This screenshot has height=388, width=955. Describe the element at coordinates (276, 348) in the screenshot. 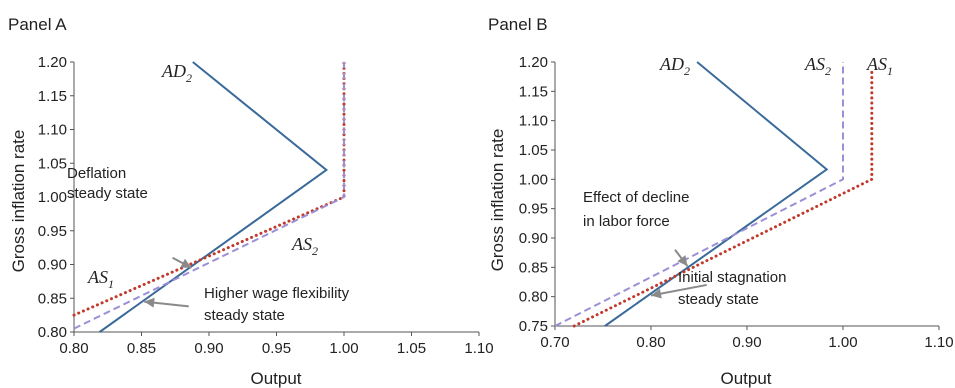

I see `x-tick-label: 0.95` at that location.